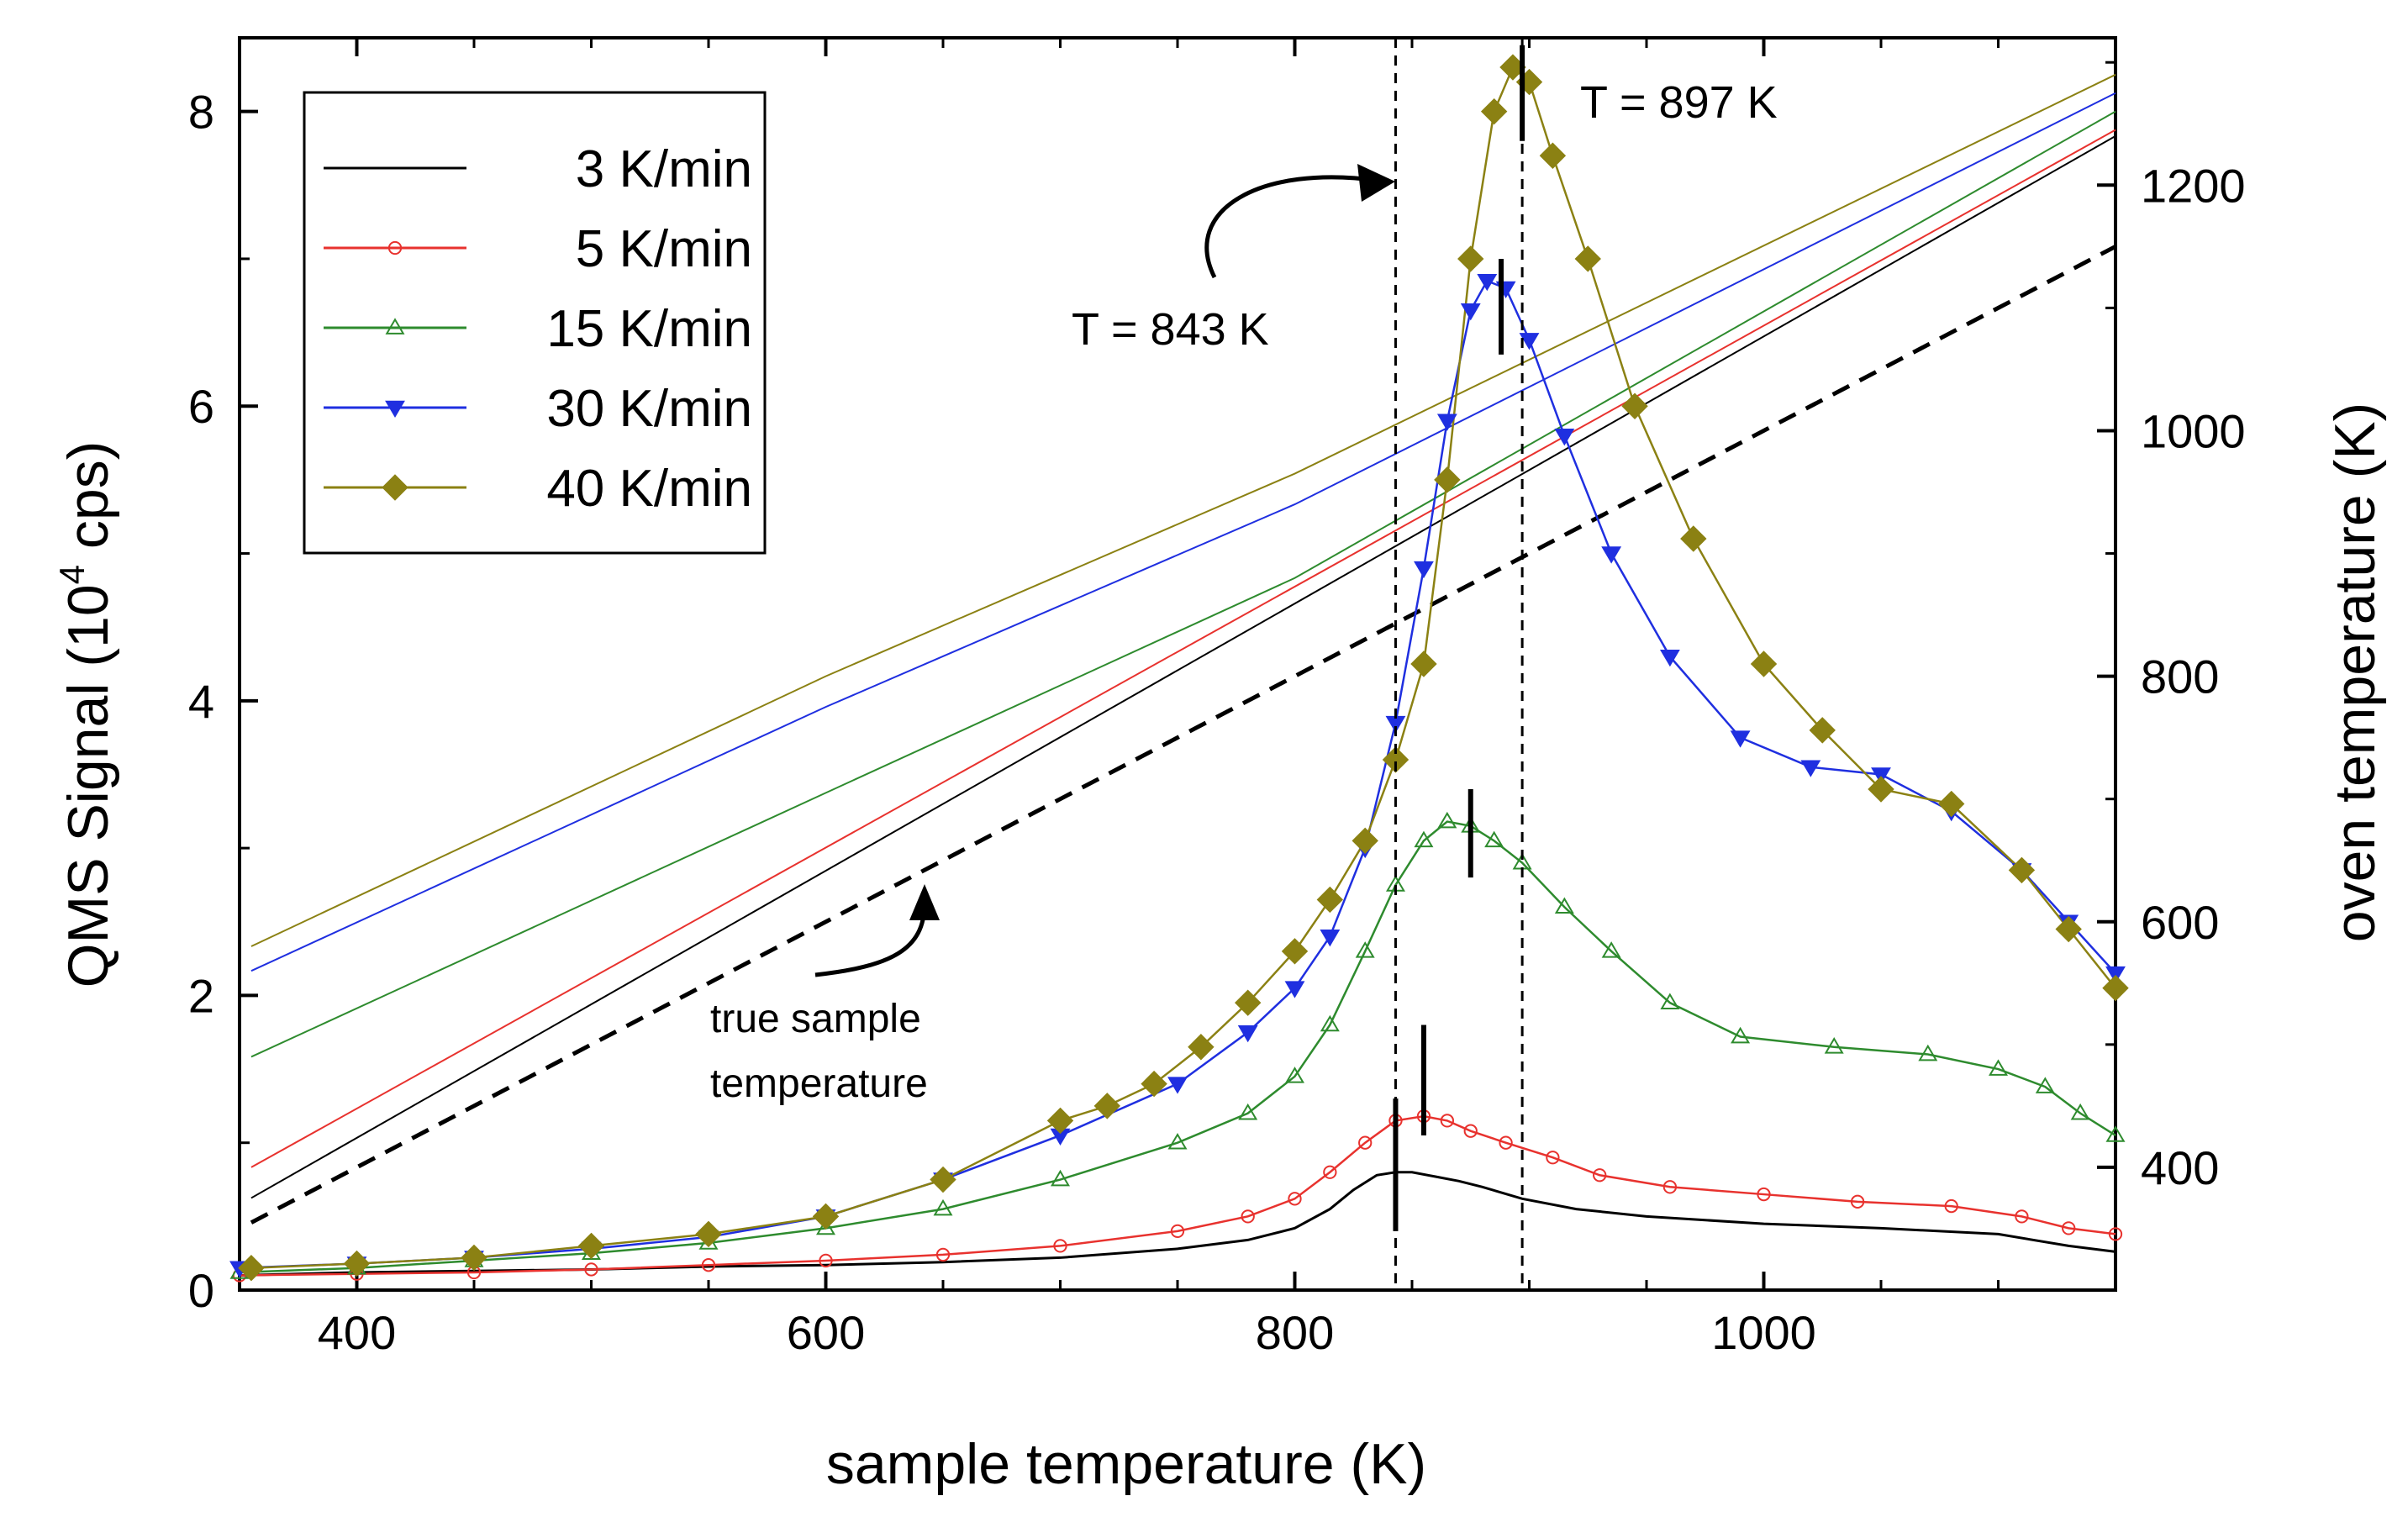  What do you see at coordinates (395, 488) in the screenshot?
I see `legend-marker-40-k-min` at bounding box center [395, 488].